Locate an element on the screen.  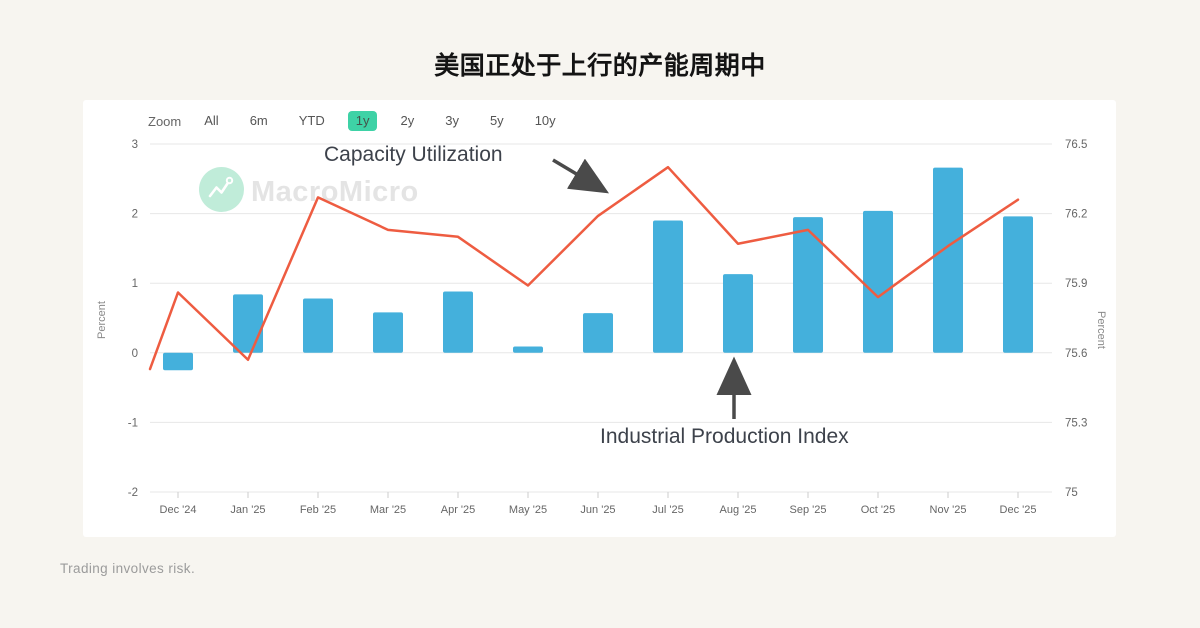
x-axis-label-apr-25: Apr '25 is located at coordinates (458, 510).